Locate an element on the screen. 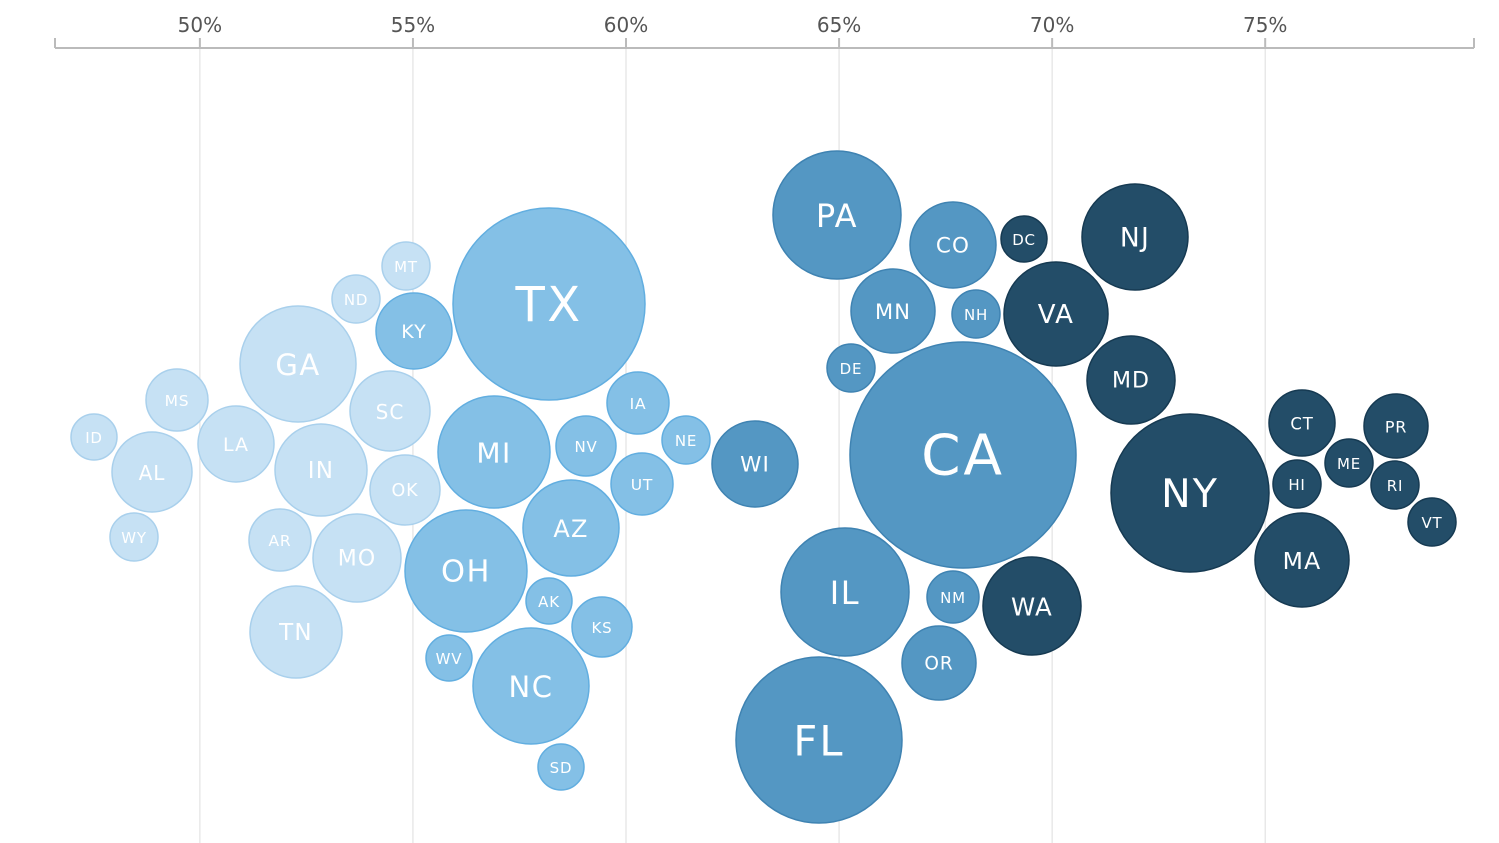  bubble-nh: NH is located at coordinates (976, 314).